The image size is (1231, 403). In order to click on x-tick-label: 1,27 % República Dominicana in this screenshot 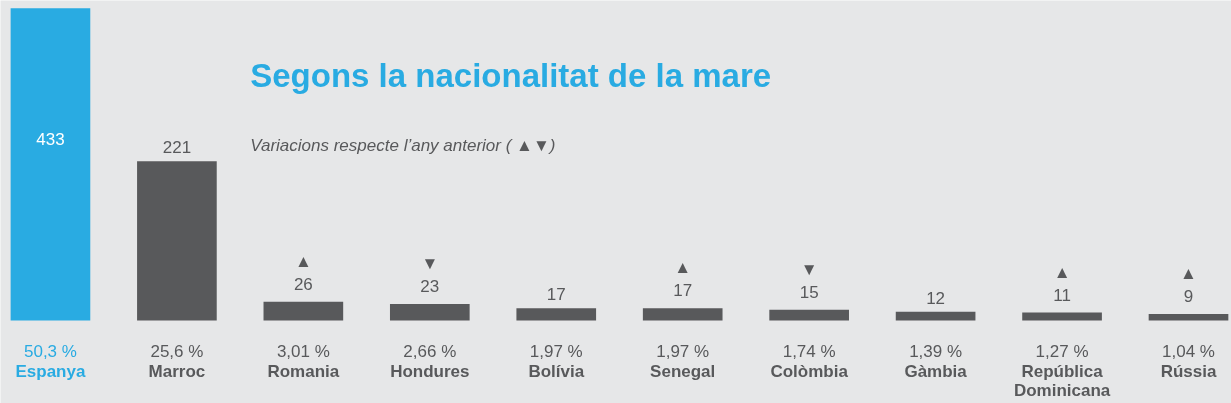, I will do `click(1062, 371)`.